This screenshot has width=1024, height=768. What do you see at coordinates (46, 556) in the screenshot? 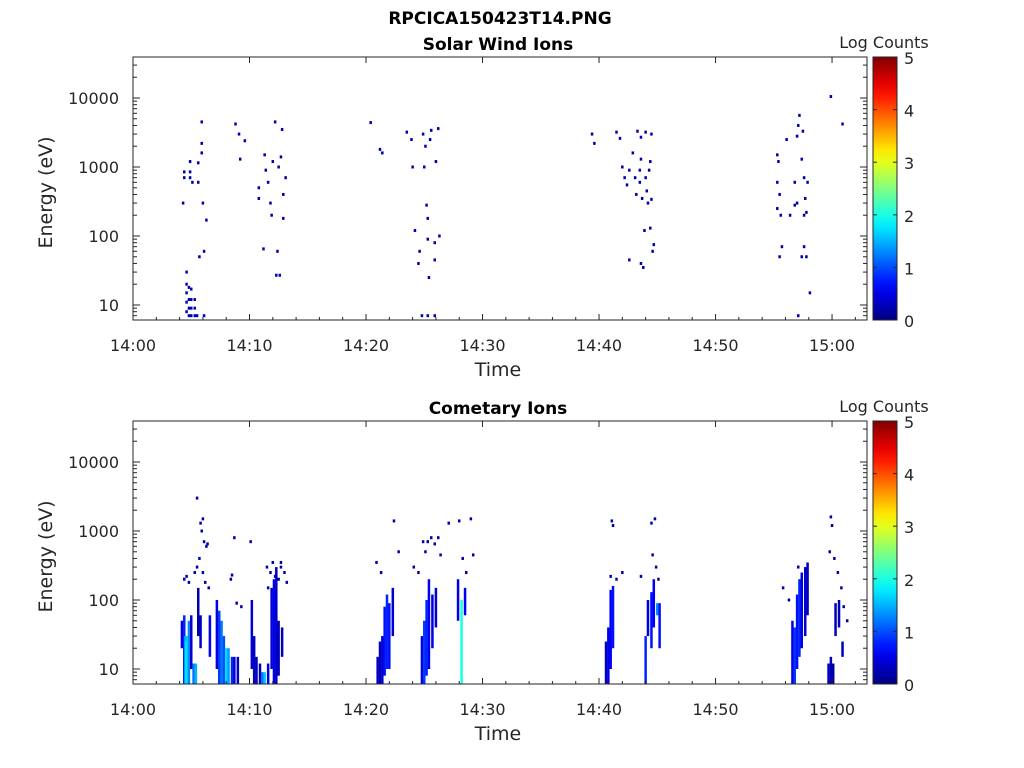
I see `y-axis-label: Energy (eV)` at bounding box center [46, 556].